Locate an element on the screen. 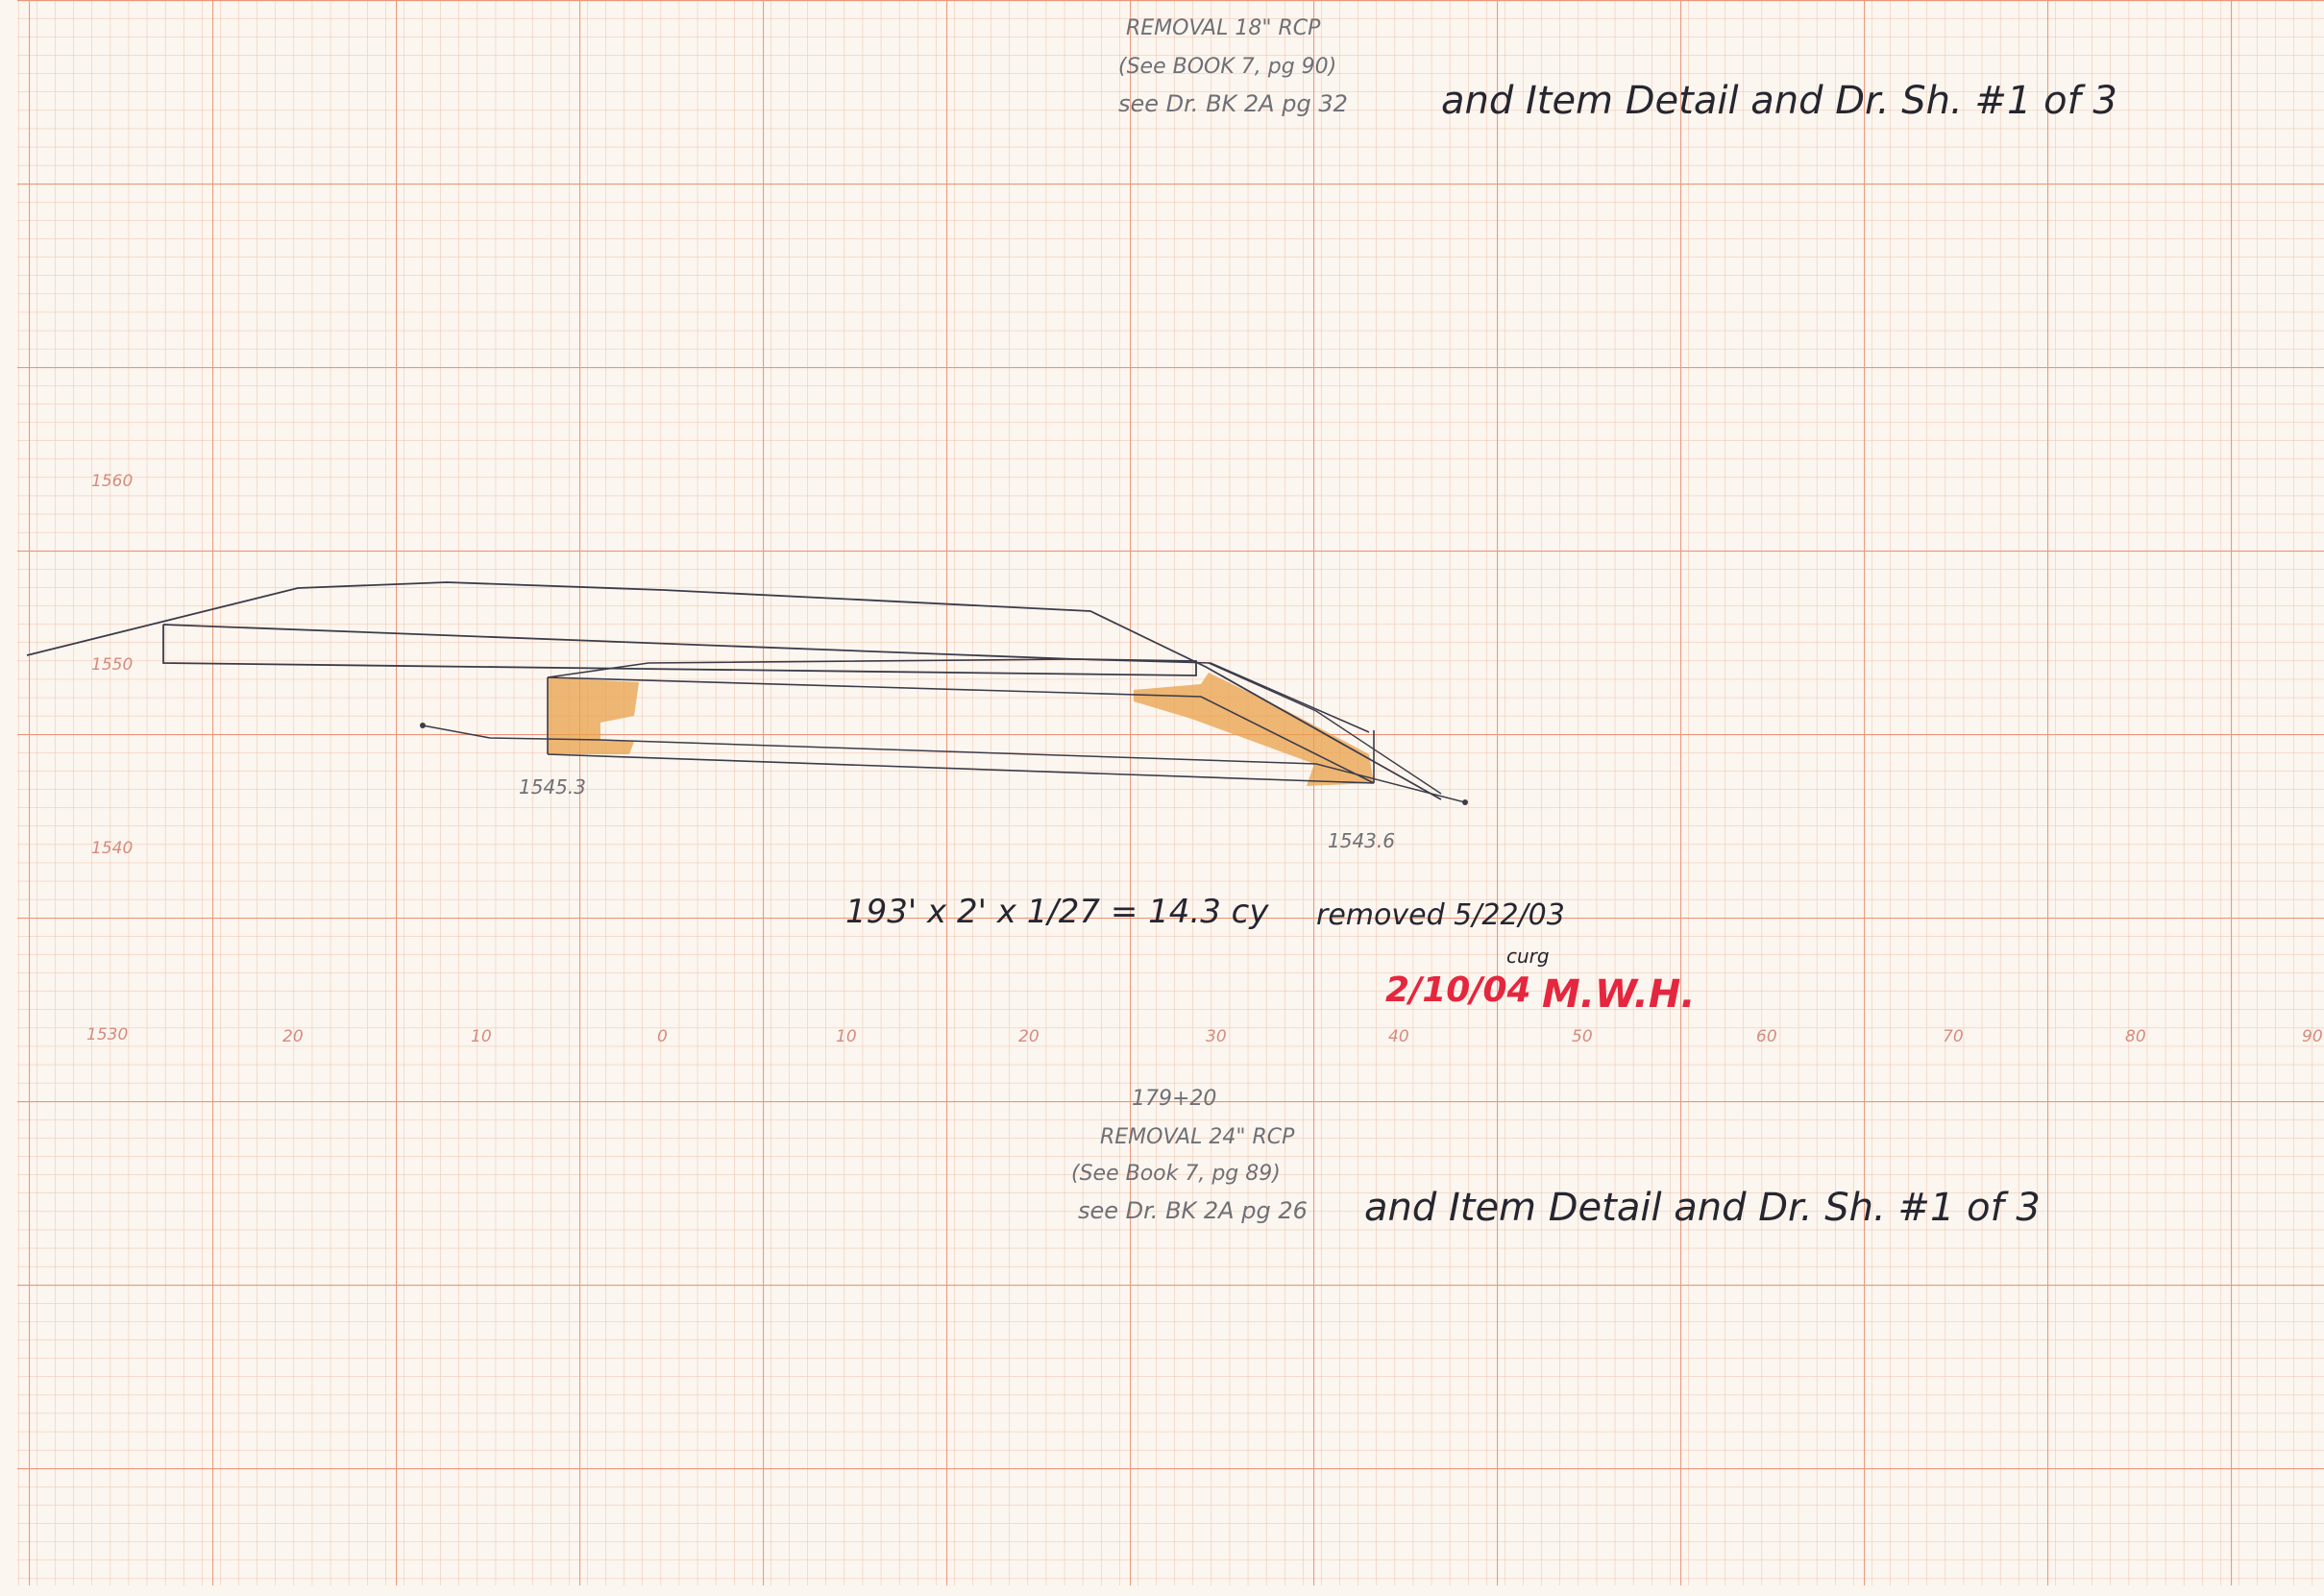 The width and height of the screenshot is (2324, 1596). cross-section-drawing is located at coordinates (747, 693).